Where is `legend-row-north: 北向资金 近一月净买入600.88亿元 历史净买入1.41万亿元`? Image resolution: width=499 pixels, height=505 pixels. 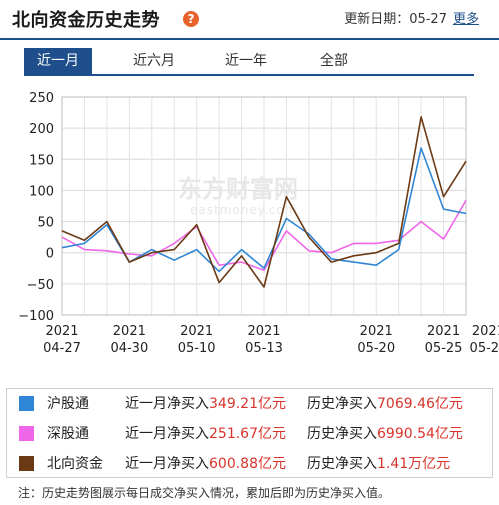 legend-row-north: 北向资金 近一月净买入600.88亿元 历史净买入1.41万亿元 is located at coordinates (249, 464).